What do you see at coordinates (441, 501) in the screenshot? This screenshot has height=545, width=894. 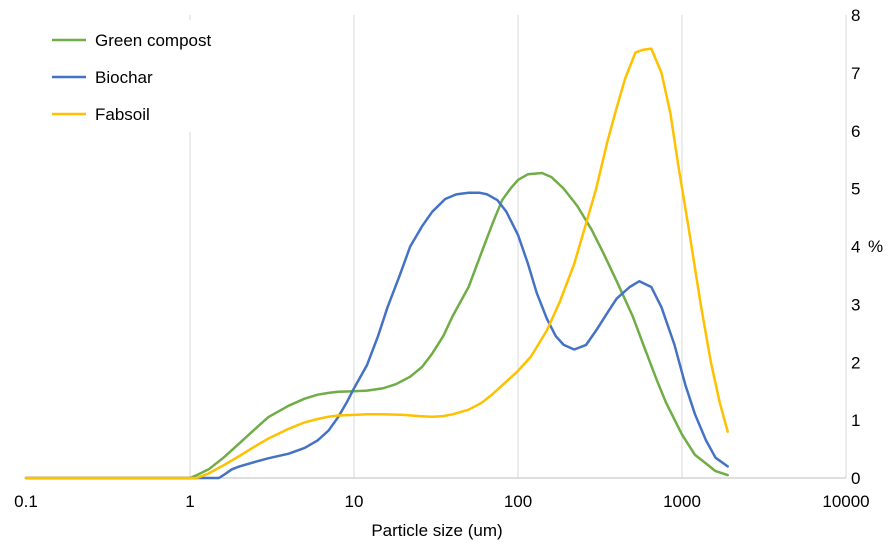 I see `x-tick-labels: 0.1 1 10 100 1000 10000` at bounding box center [441, 501].